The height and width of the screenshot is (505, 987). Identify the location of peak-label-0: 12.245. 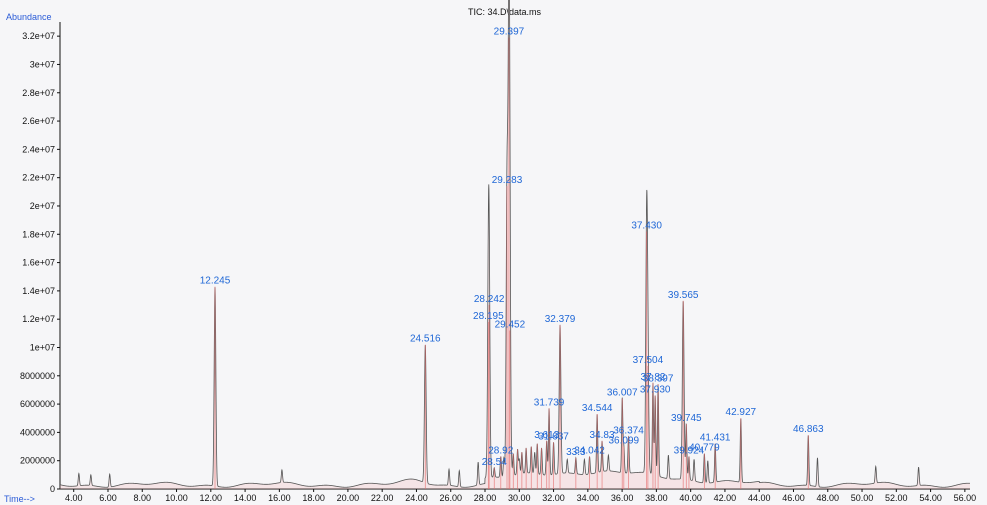
(215, 281).